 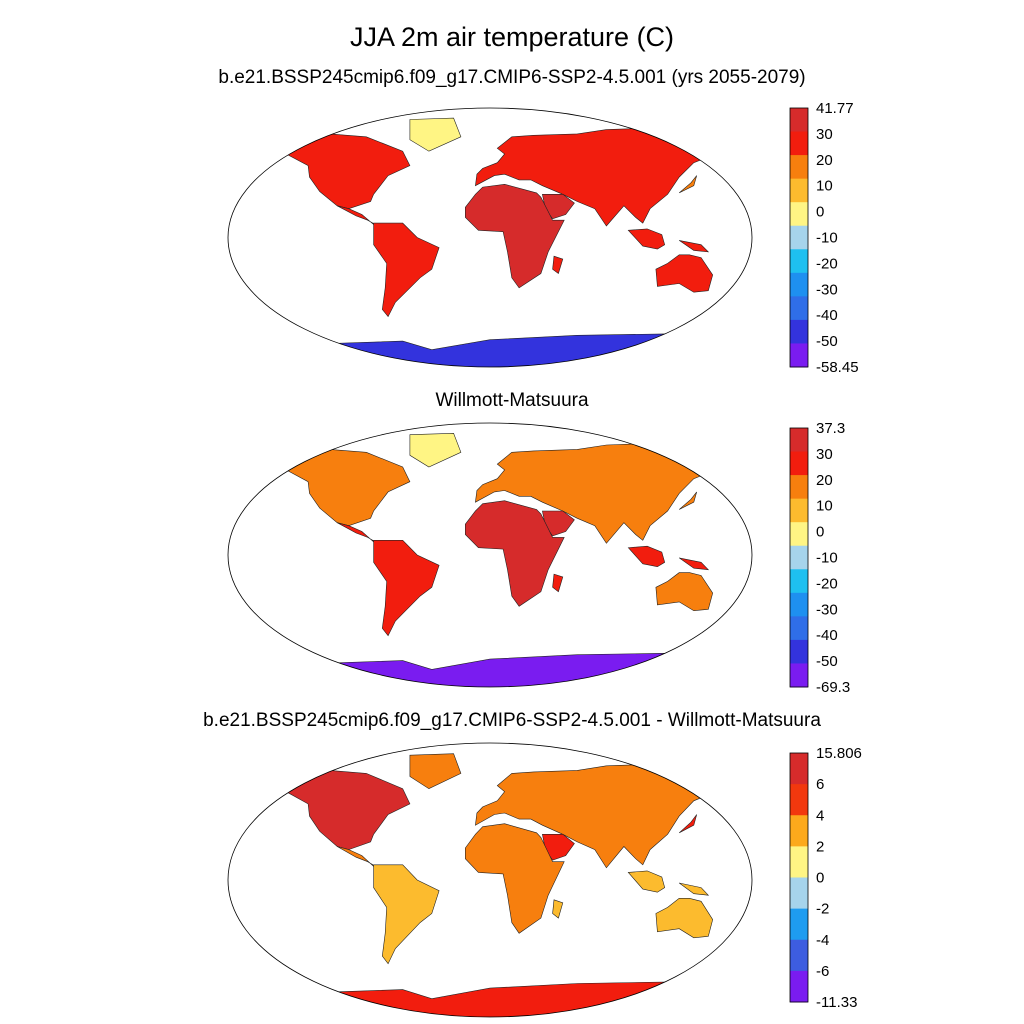 I want to click on colorbar-tick-label: -4, so click(x=822, y=940).